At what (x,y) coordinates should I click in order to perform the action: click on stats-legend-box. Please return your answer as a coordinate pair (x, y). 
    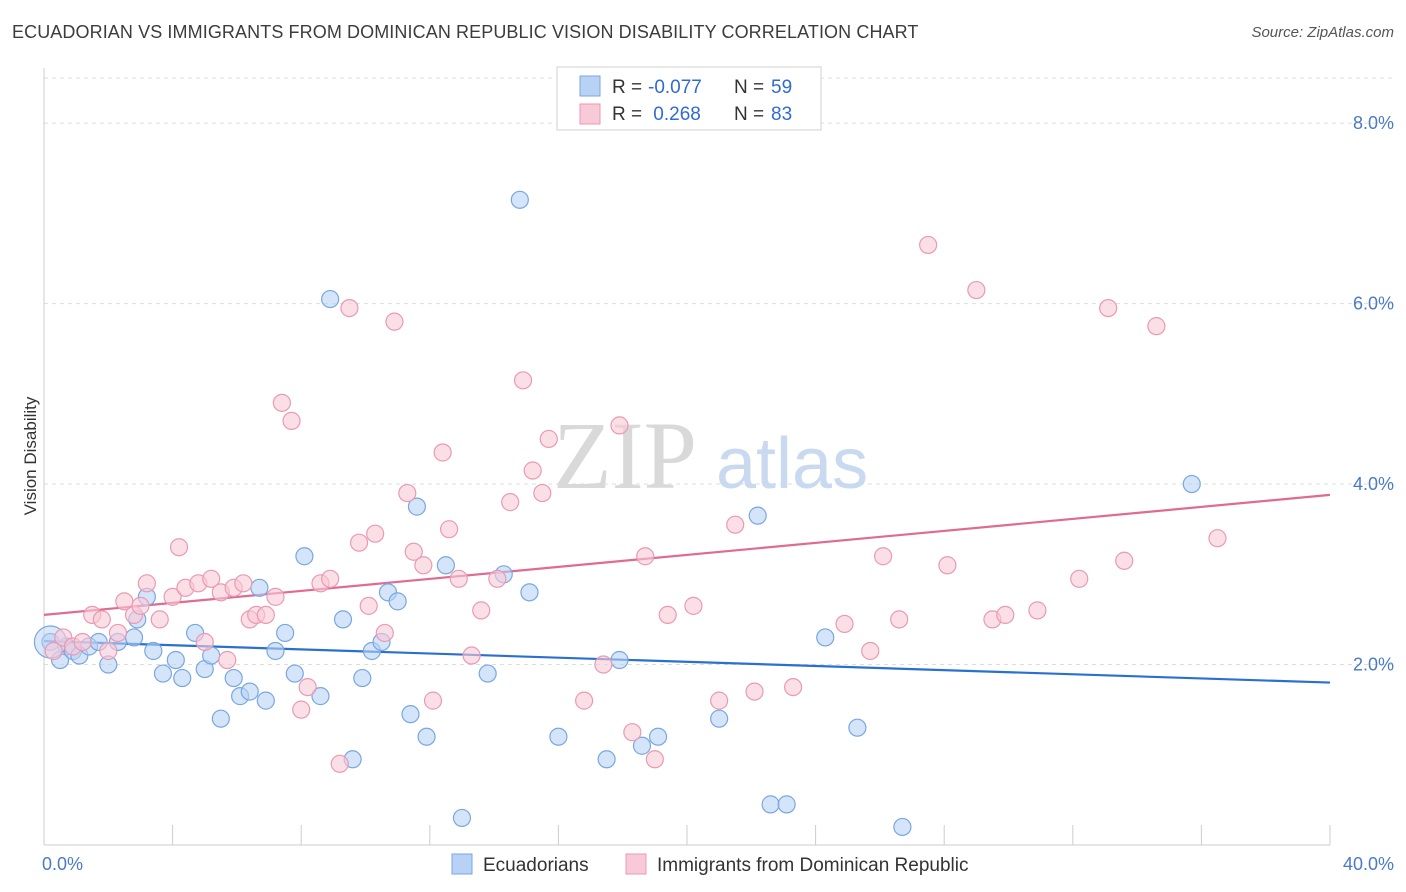
    Looking at the image, I should click on (689, 98).